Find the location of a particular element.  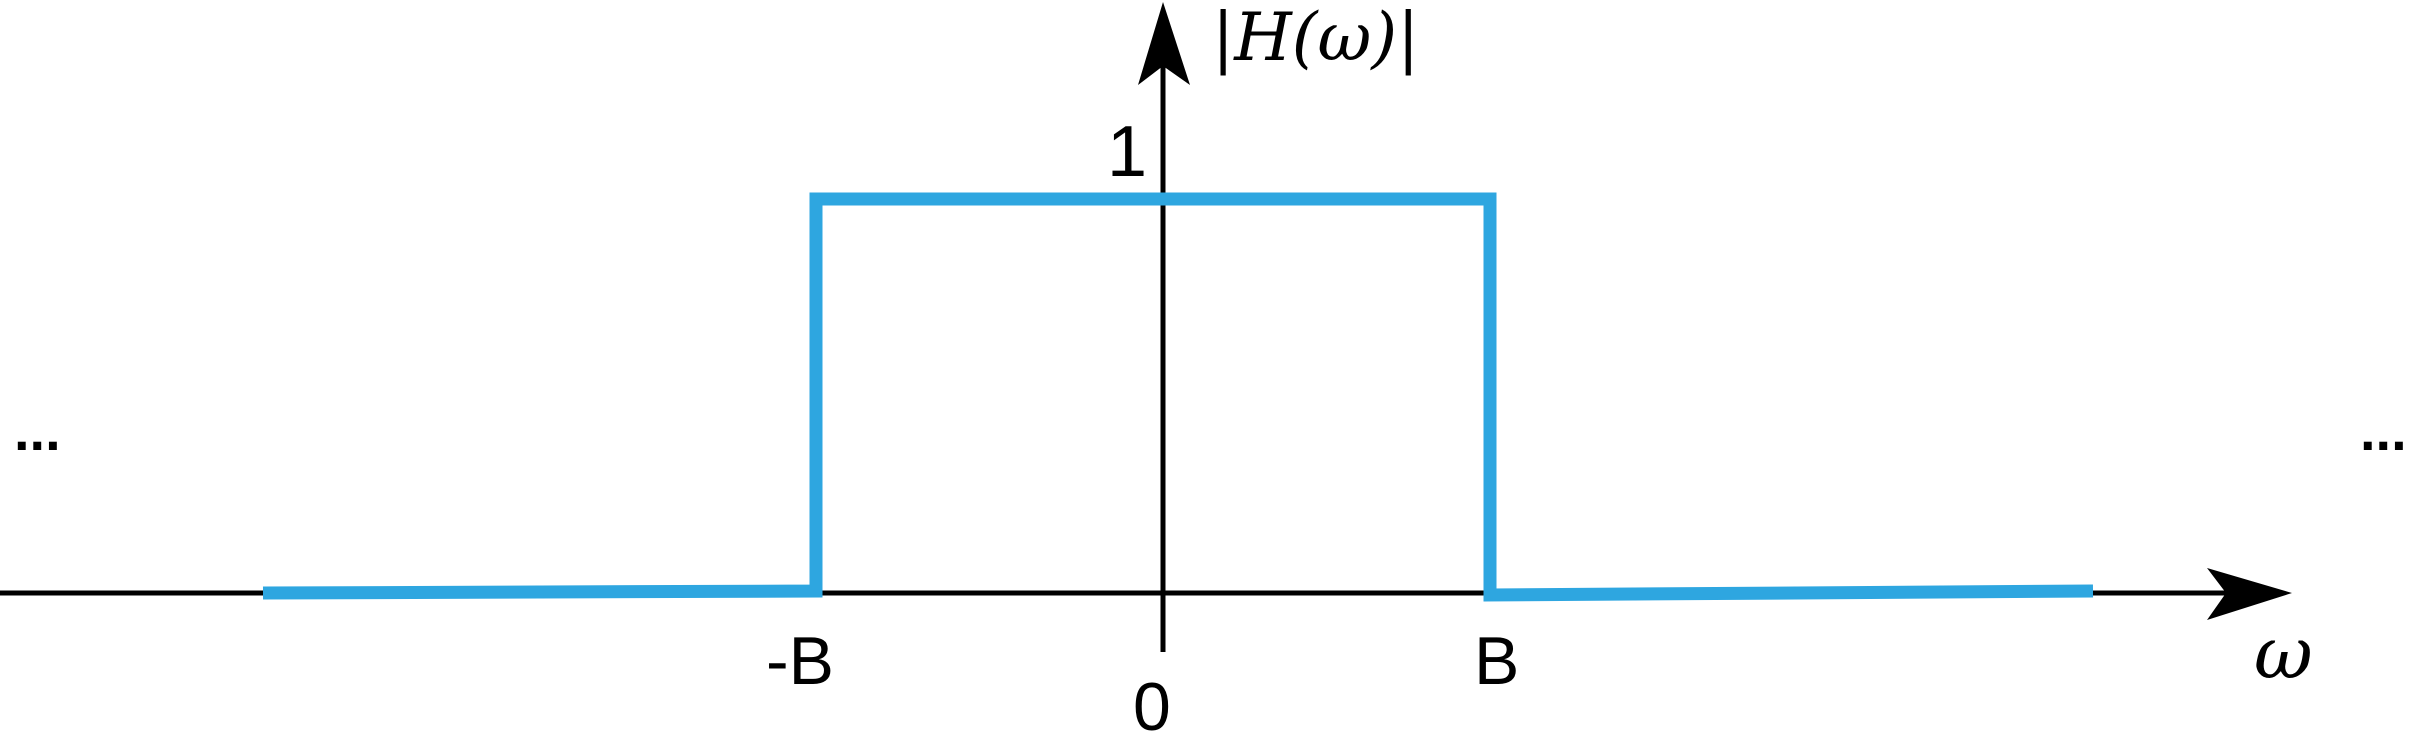

neg-b-tick-label: -B is located at coordinates (800, 661).